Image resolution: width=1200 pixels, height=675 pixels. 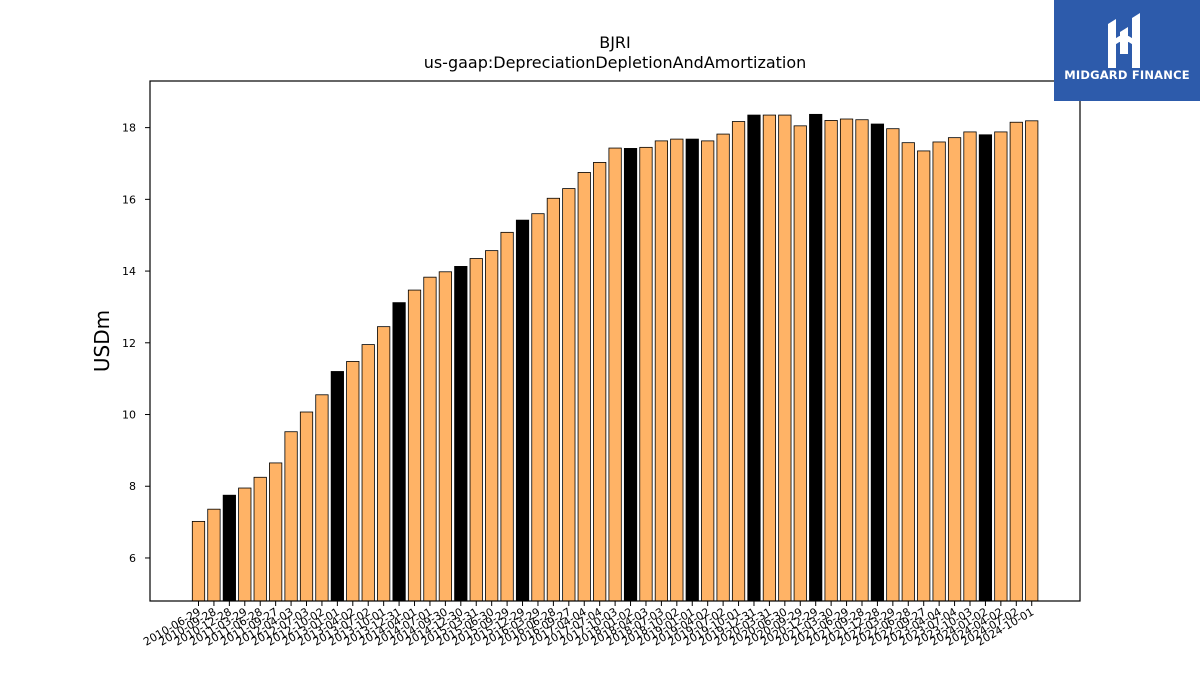 What do you see at coordinates (615, 42) in the screenshot?
I see `chart-title: BJRI` at bounding box center [615, 42].